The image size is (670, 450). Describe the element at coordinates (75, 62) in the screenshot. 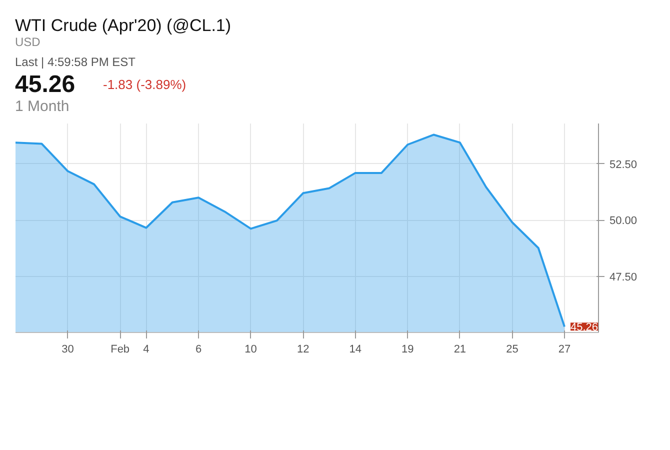

I see `text: Last | 4:59:58 PM EST` at that location.